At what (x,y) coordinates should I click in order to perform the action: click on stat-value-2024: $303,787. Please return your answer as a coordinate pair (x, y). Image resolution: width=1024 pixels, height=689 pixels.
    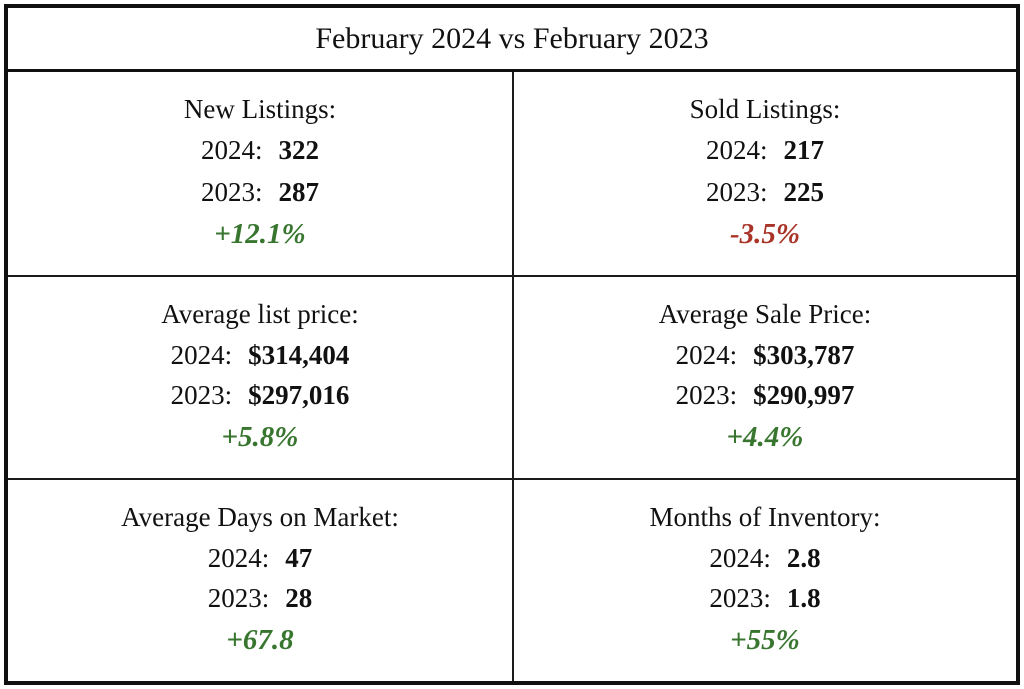
    Looking at the image, I should click on (804, 354).